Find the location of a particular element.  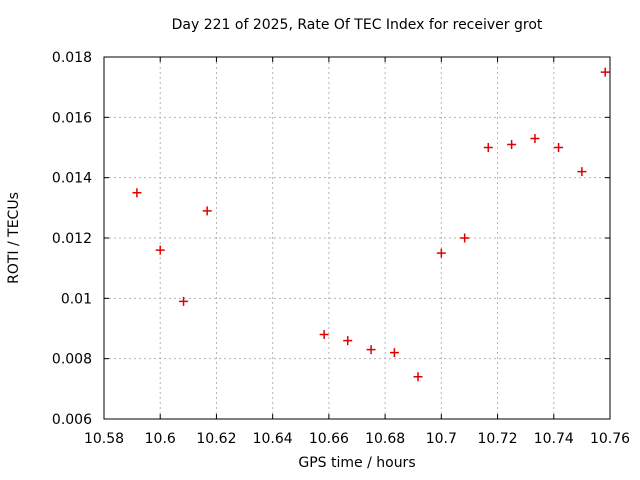

y-tick-label: 0.012 is located at coordinates (72, 239).